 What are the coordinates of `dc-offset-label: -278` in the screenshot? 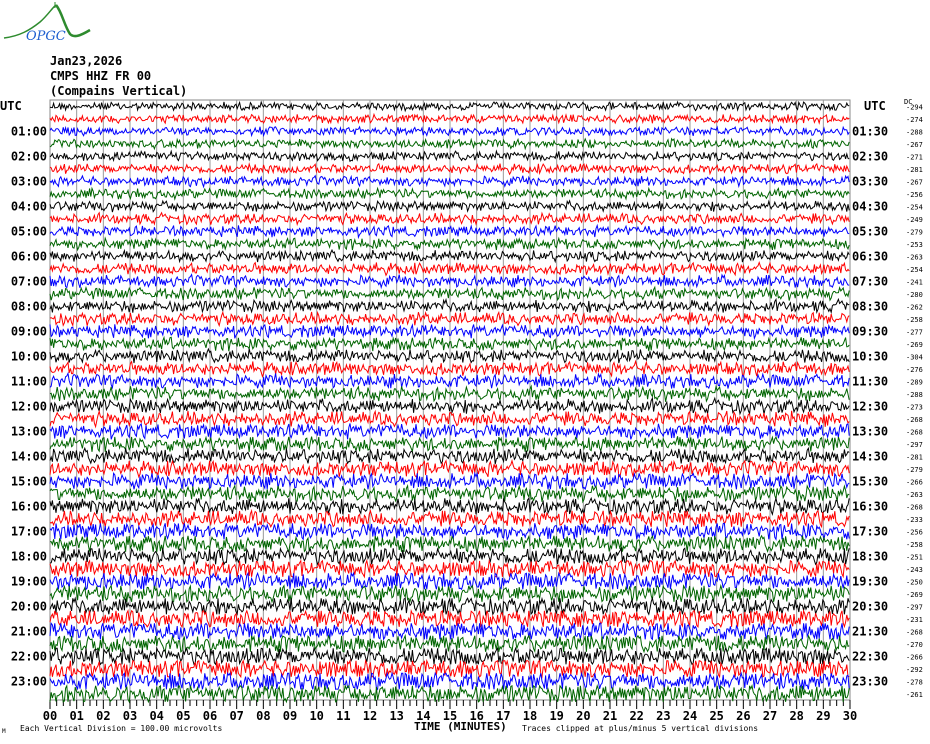 It's located at (914, 682).